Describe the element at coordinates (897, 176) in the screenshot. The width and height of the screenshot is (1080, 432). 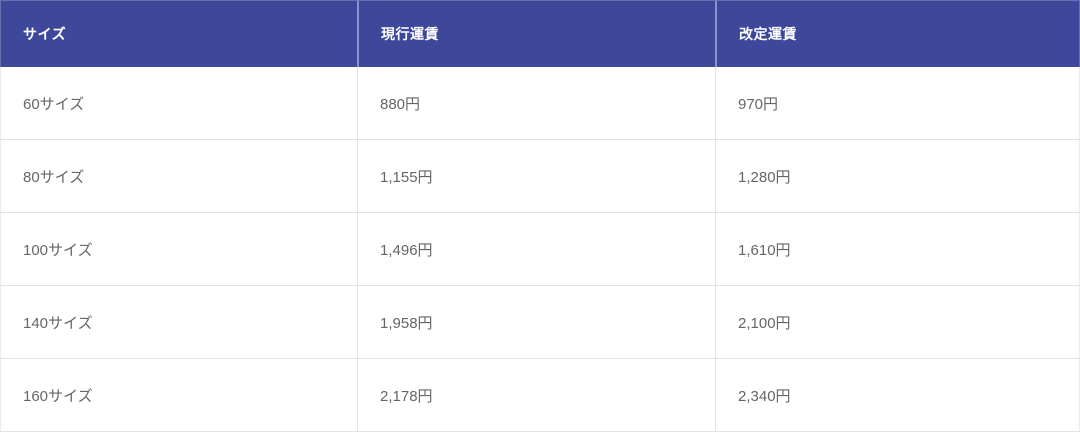
I see `cell-revised-fare: 1,280円` at that location.